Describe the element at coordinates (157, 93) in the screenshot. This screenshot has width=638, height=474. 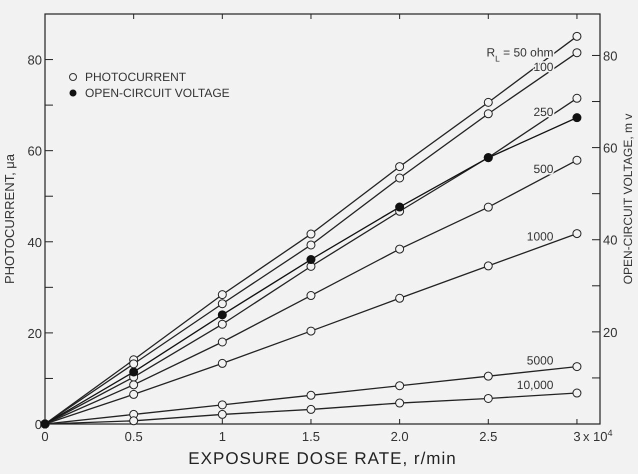
I see `legend-label: OPEN-CIRCUIT VOLTAGE` at that location.